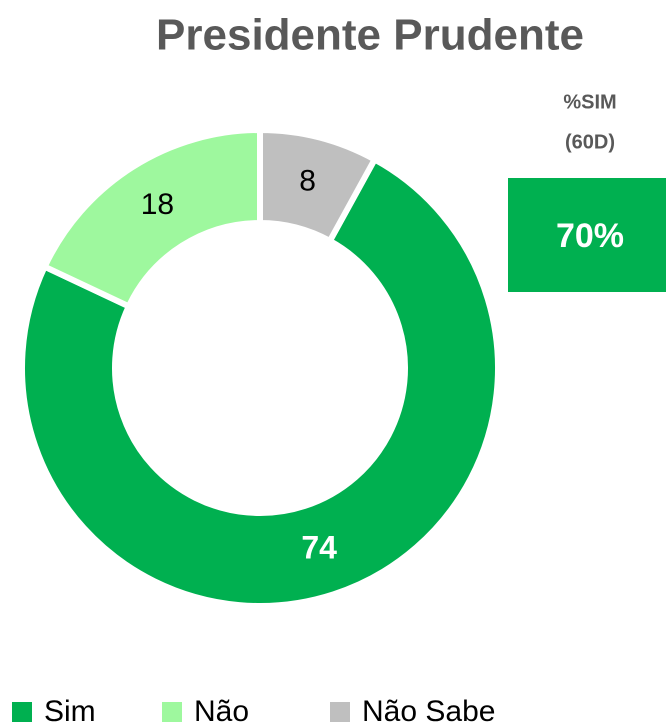 This screenshot has height=728, width=666. Describe the element at coordinates (370, 35) in the screenshot. I see `chart-title: Presidente Prudente` at that location.